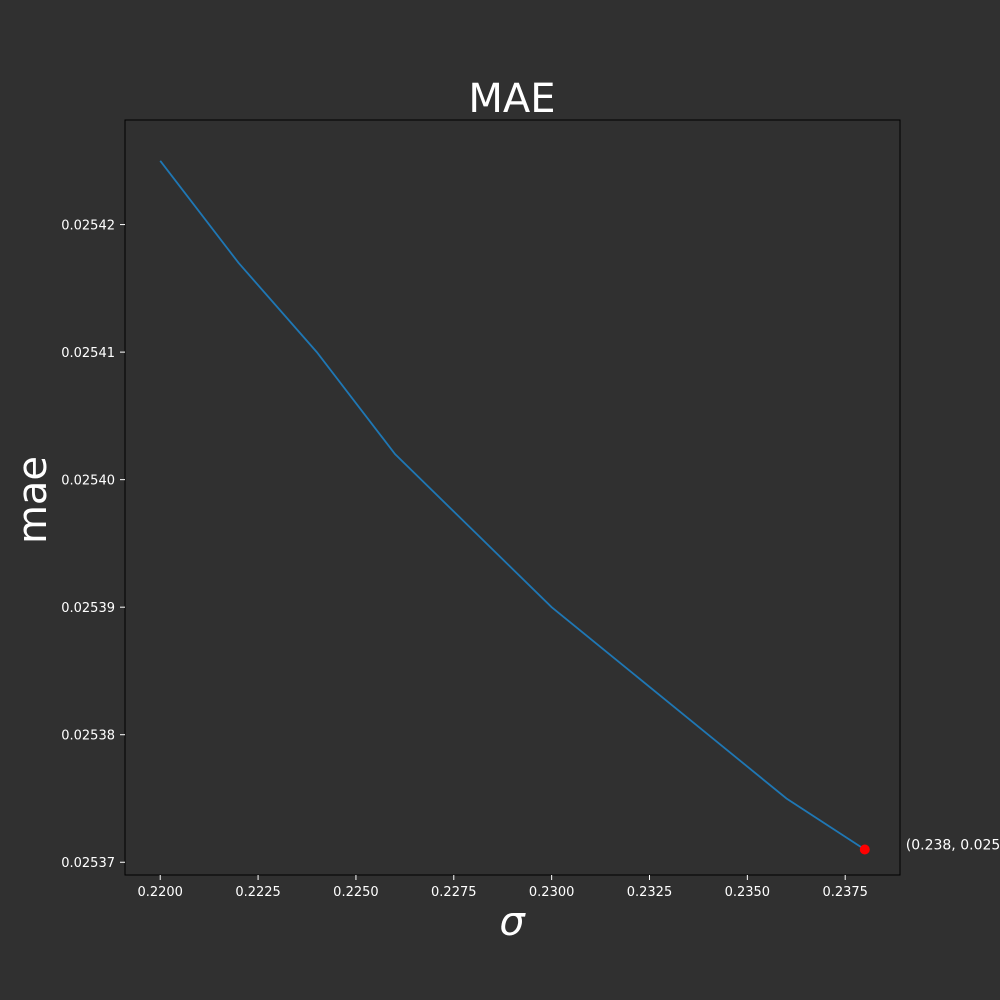 The height and width of the screenshot is (1000, 1000). I want to click on x-tick-label: 0.2225, so click(258, 892).